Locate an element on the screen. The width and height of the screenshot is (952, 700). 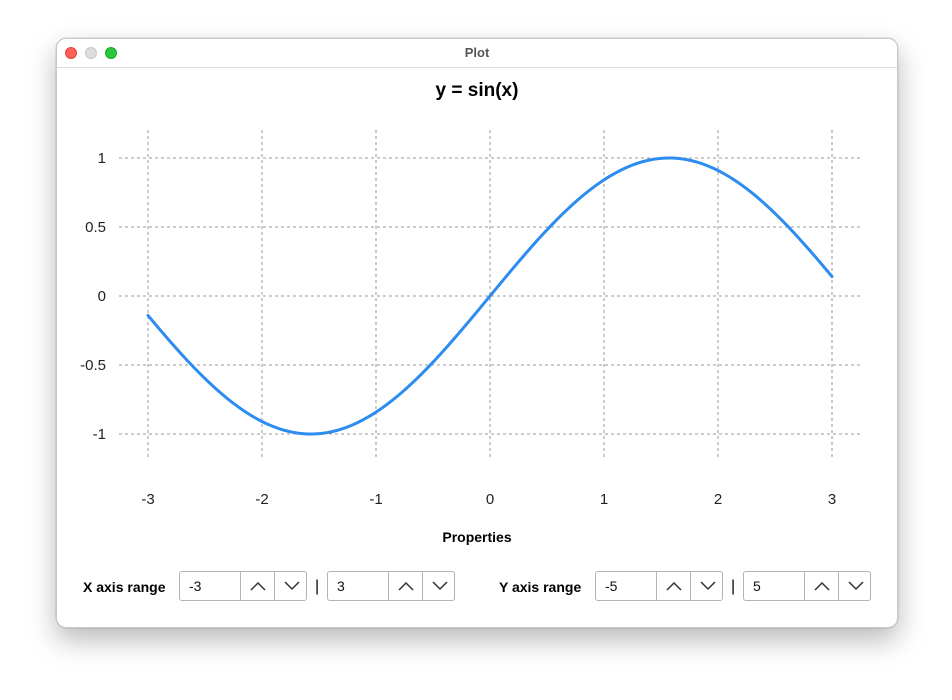
y-tick-label: 0 is located at coordinates (102, 296).